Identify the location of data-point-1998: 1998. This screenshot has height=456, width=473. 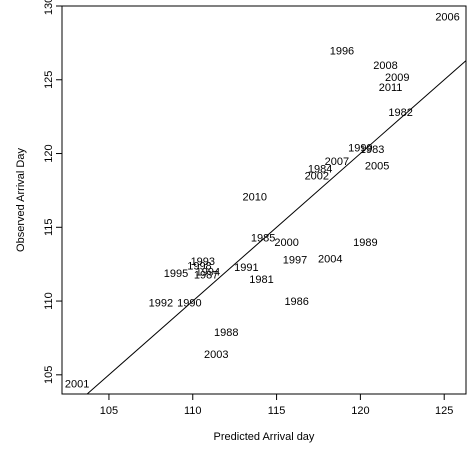
(199, 267).